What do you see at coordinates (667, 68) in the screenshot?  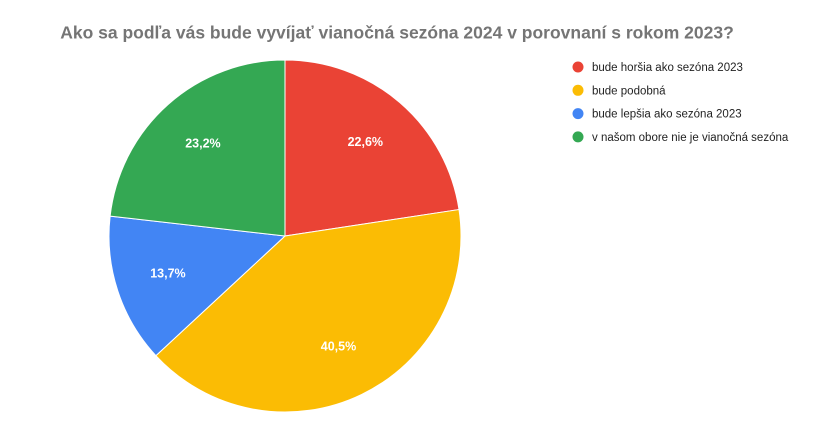 I see `legend-label: bude horšia ako sezóna 2023` at bounding box center [667, 68].